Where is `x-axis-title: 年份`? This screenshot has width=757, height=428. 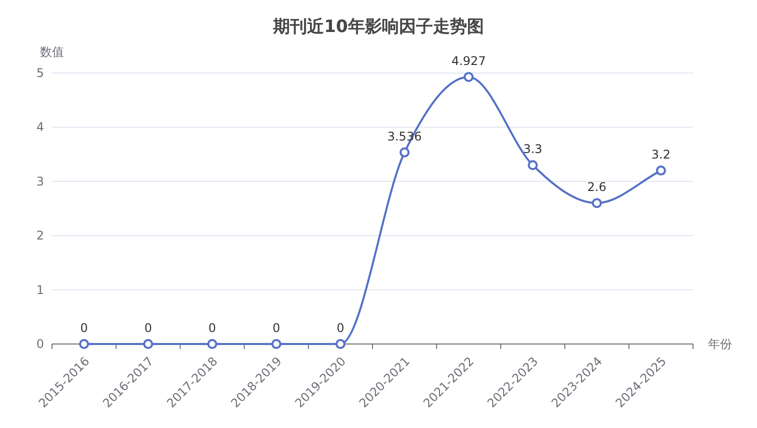
x-axis-title: 年份 is located at coordinates (720, 344).